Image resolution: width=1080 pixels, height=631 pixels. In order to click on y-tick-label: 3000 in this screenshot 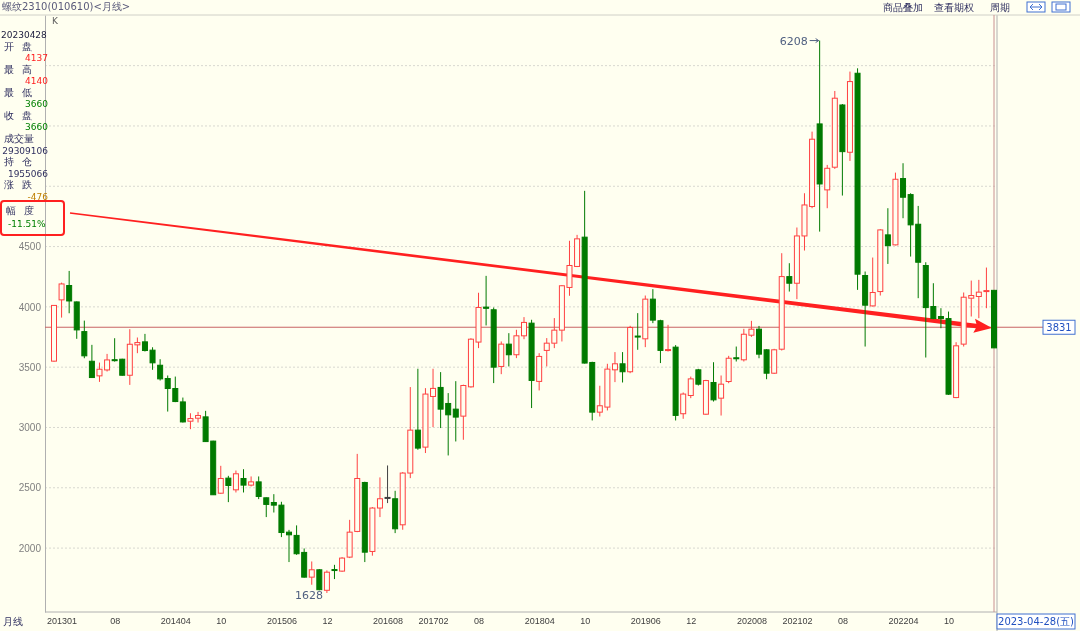, I will do `click(30, 428)`.